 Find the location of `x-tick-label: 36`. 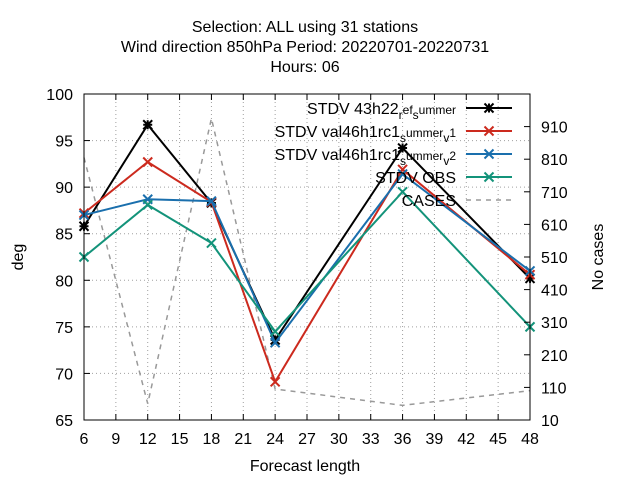

x-tick-label: 36 is located at coordinates (403, 439).